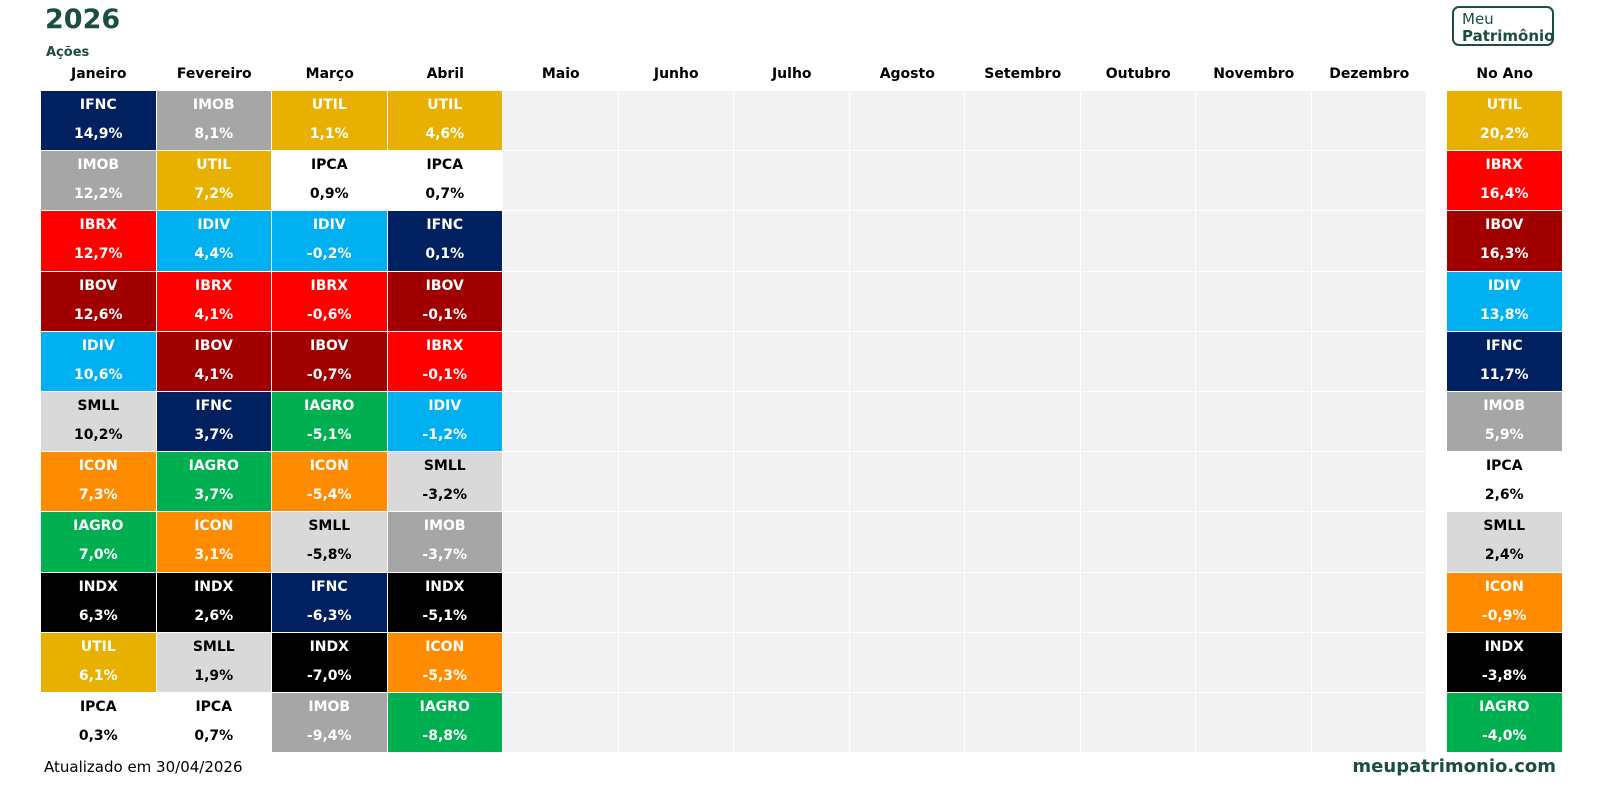  I want to click on index-return: 0,7%, so click(445, 194).